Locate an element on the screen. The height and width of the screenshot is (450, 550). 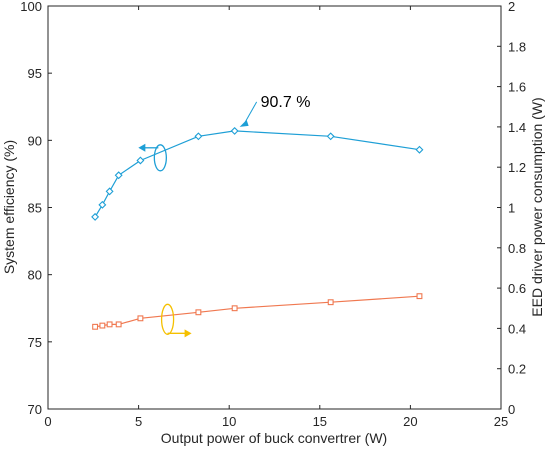
right-y-tick-label: 0.8 is located at coordinates (517, 248).